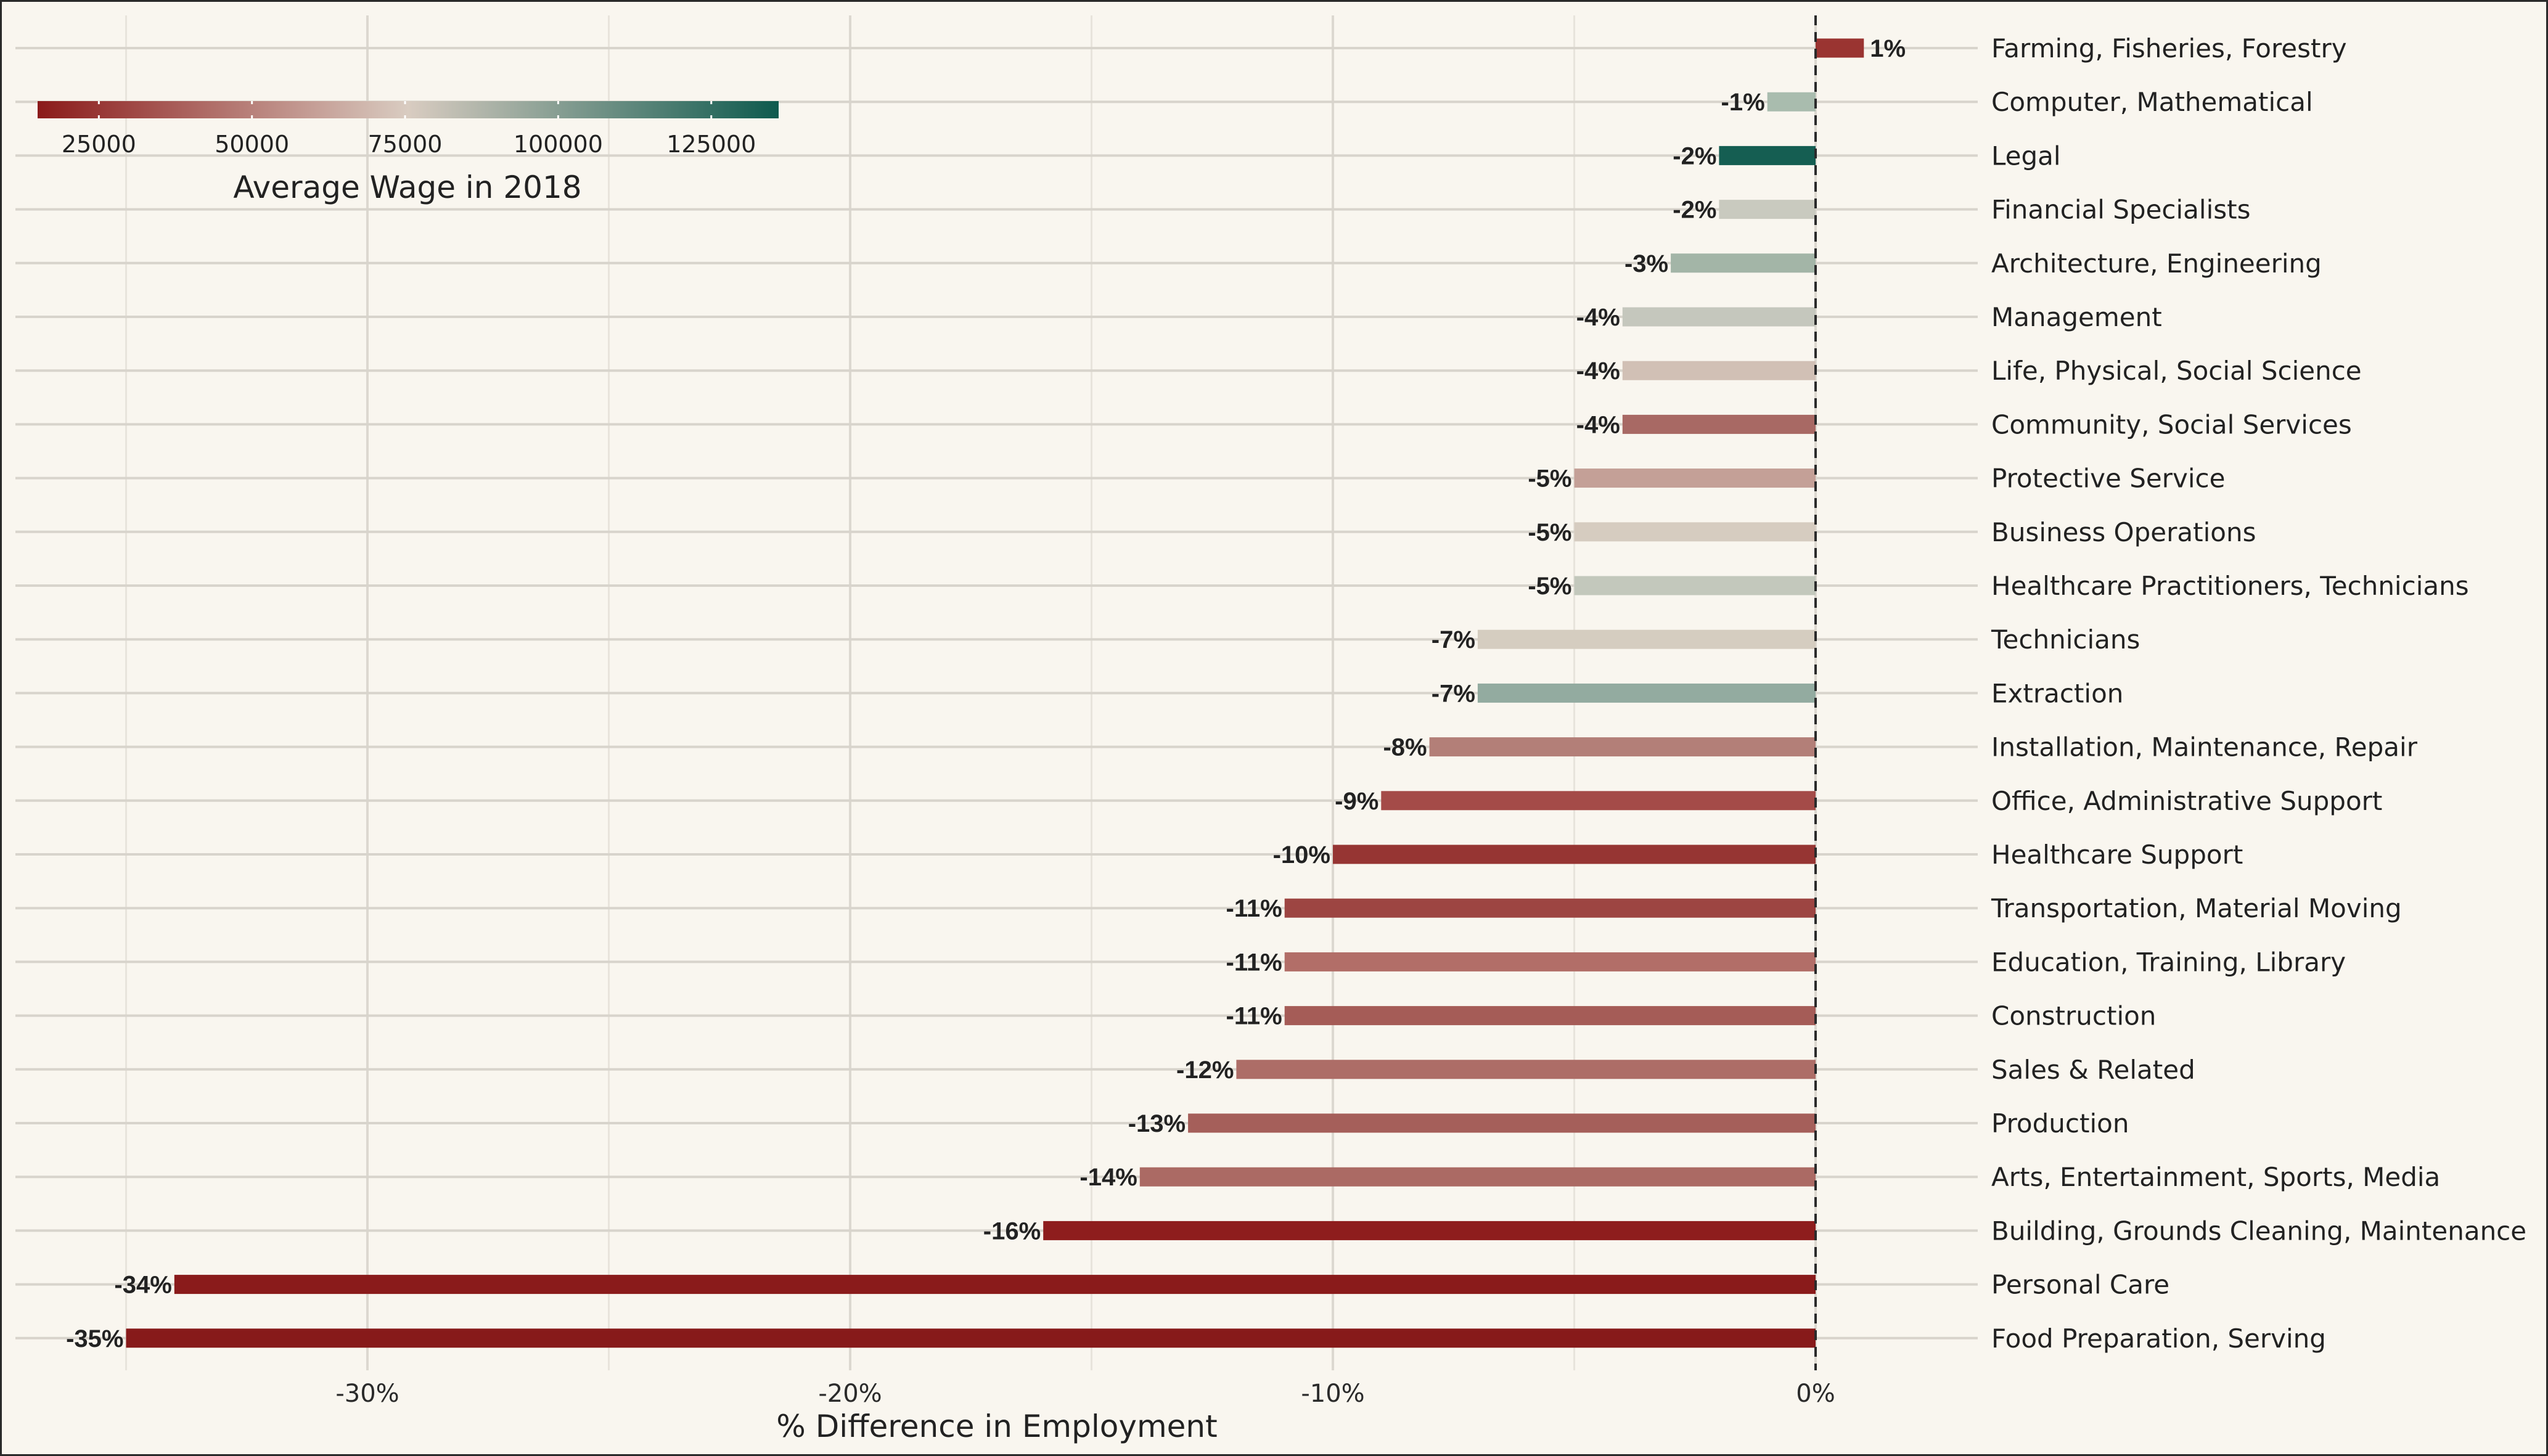 Image resolution: width=2548 pixels, height=1456 pixels. What do you see at coordinates (1646, 263) in the screenshot?
I see `value-label: -3%` at bounding box center [1646, 263].